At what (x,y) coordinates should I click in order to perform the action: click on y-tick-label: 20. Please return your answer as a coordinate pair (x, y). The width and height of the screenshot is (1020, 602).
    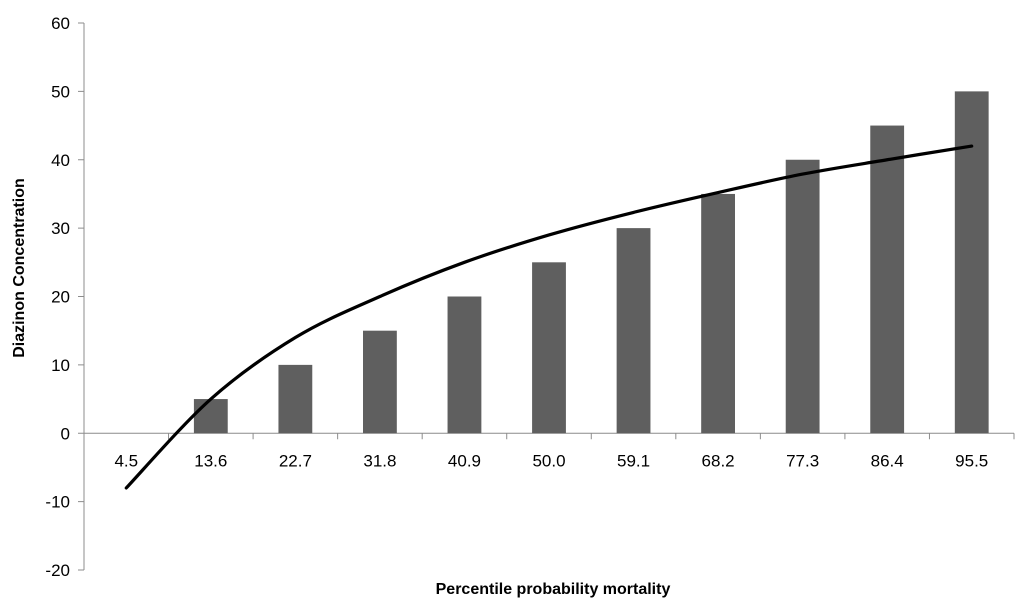
    Looking at the image, I should click on (60, 297).